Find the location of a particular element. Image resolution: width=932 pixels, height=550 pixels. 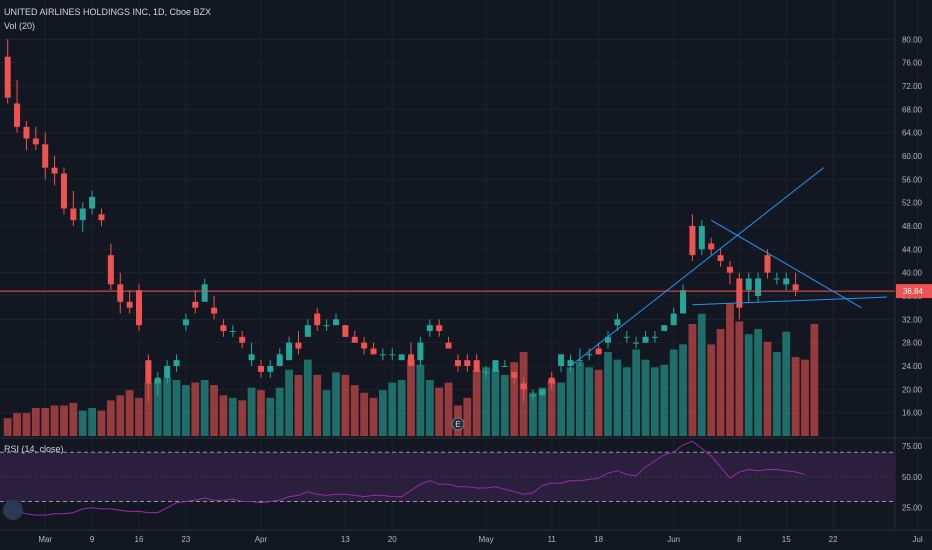

rsi-tick-label: 75.00 is located at coordinates (912, 446).